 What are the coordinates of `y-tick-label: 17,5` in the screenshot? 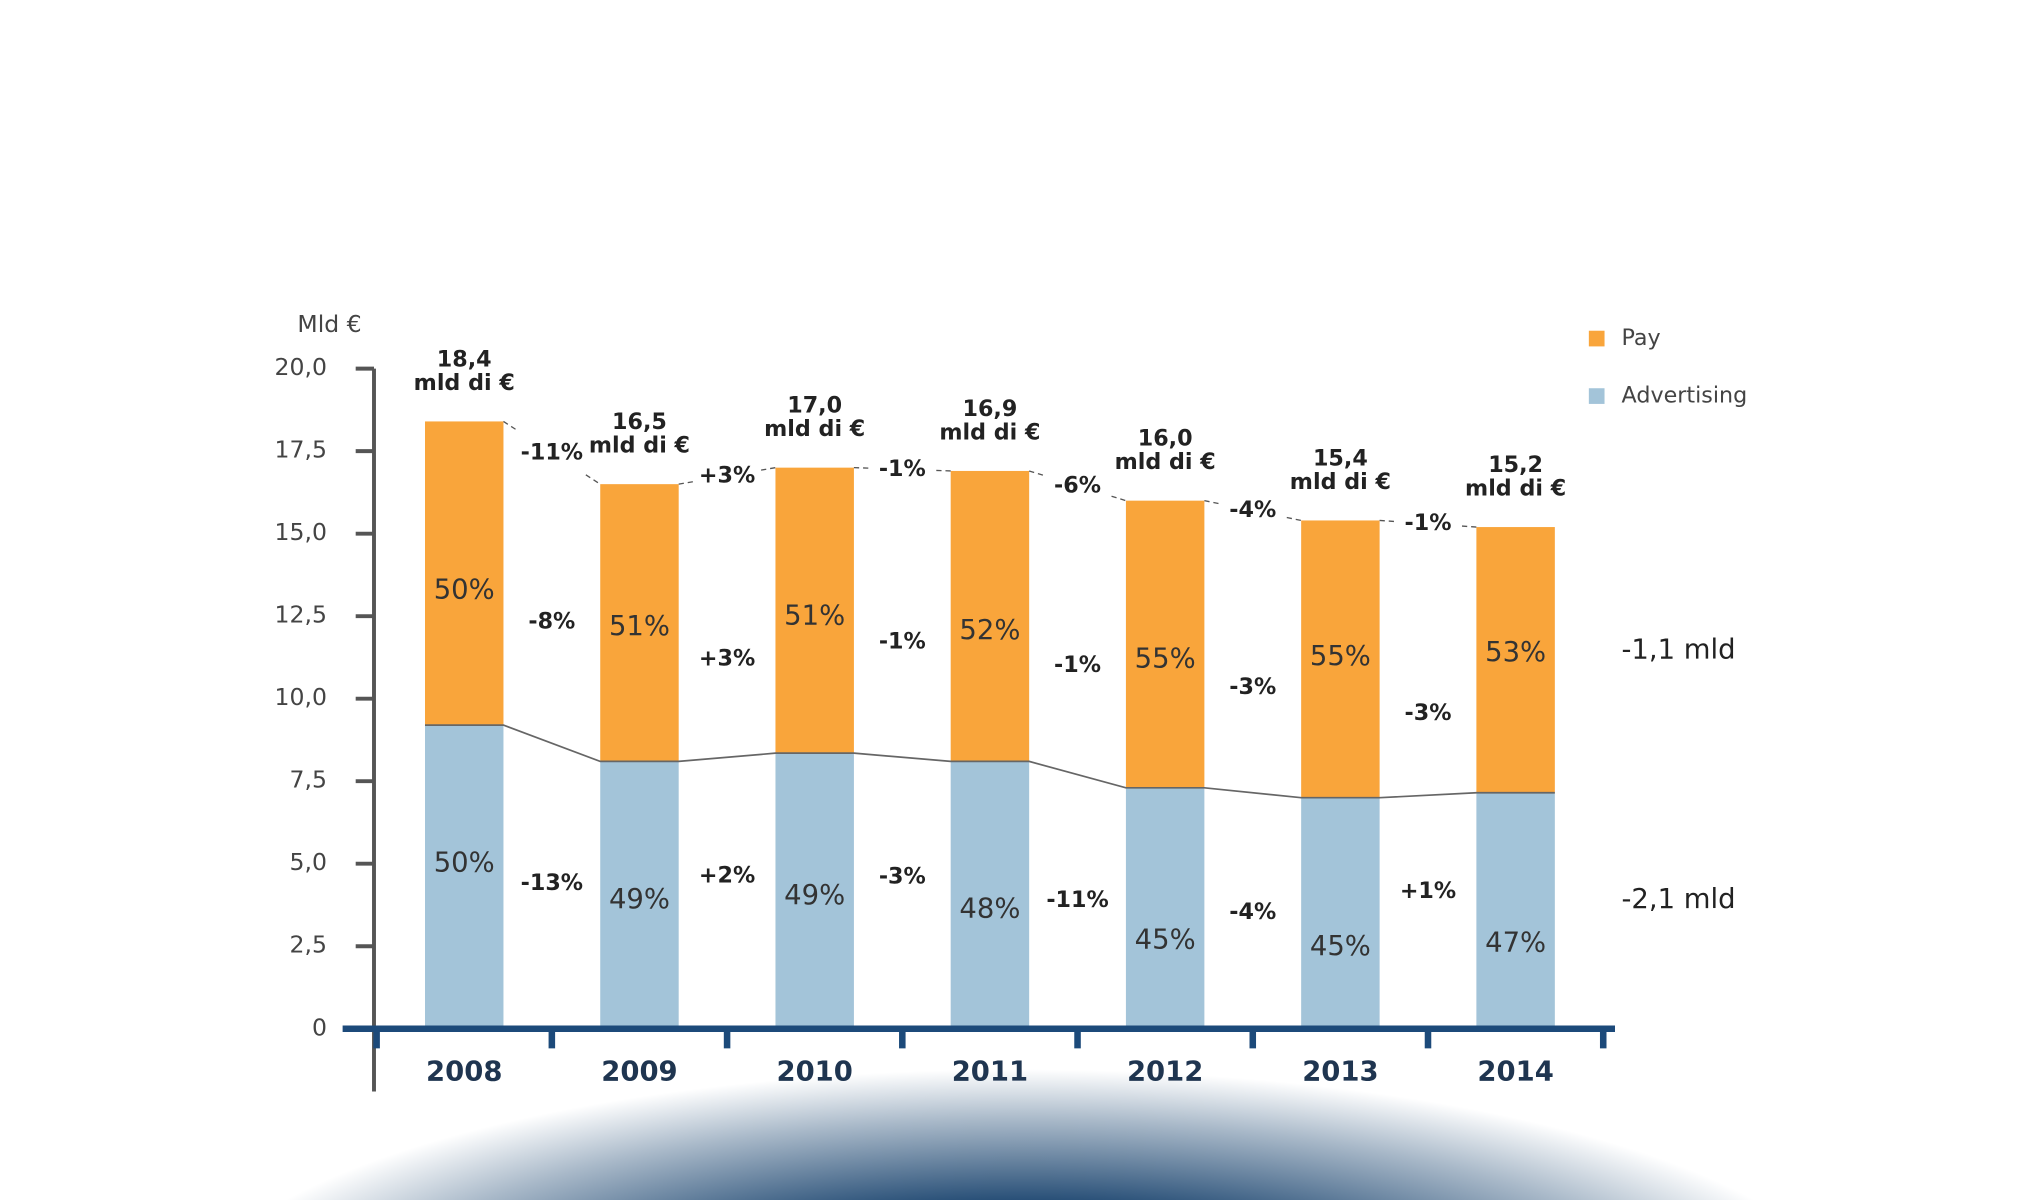 It's located at (301, 450).